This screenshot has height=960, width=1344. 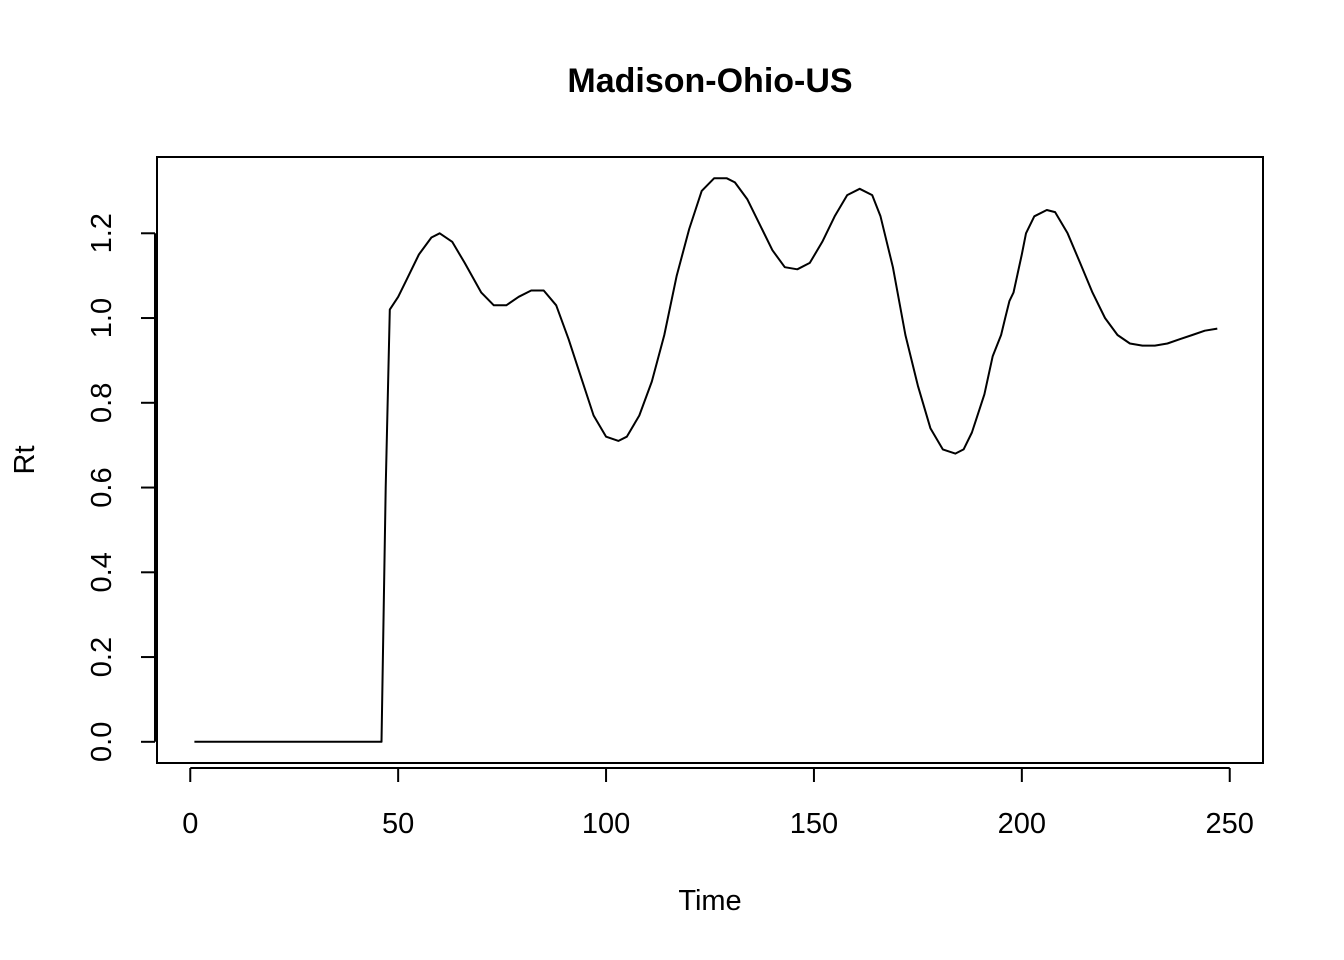 What do you see at coordinates (102, 403) in the screenshot?
I see `y-tick-label: 0.8` at bounding box center [102, 403].